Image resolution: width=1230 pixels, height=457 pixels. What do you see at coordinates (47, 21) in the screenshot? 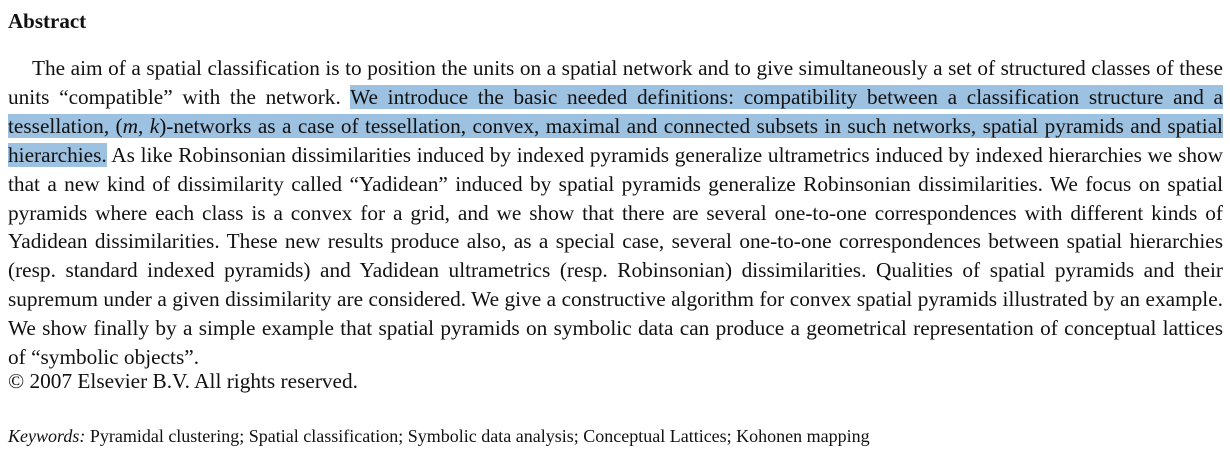
I see `abstract-heading: Abstract` at bounding box center [47, 21].